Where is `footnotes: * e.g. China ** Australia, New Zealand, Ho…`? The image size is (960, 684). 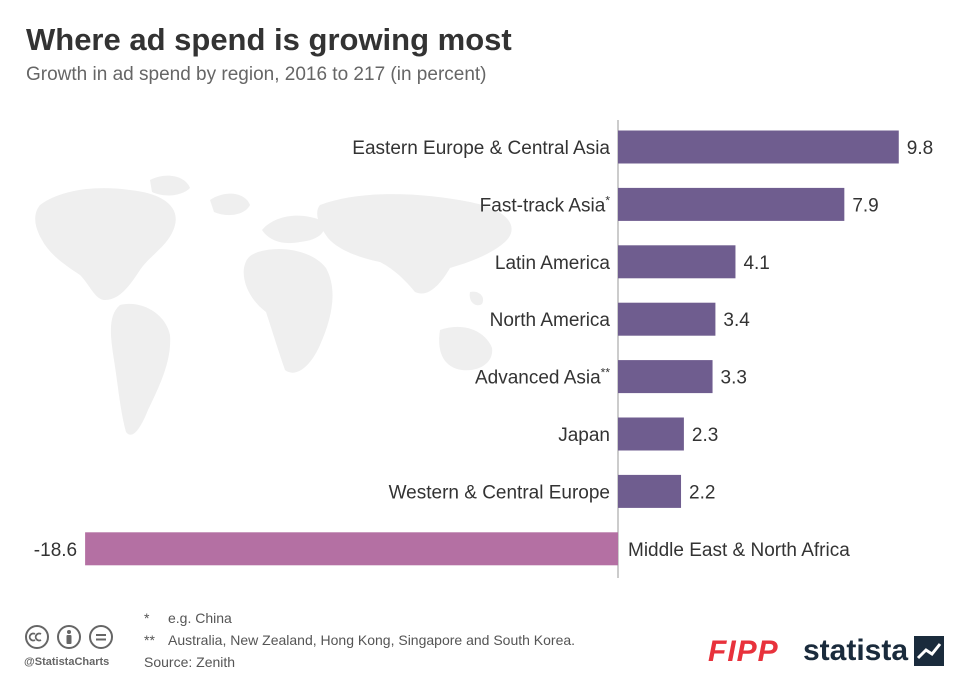
footnotes: * e.g. China ** Australia, New Zealand, Ho… is located at coordinates (359, 640).